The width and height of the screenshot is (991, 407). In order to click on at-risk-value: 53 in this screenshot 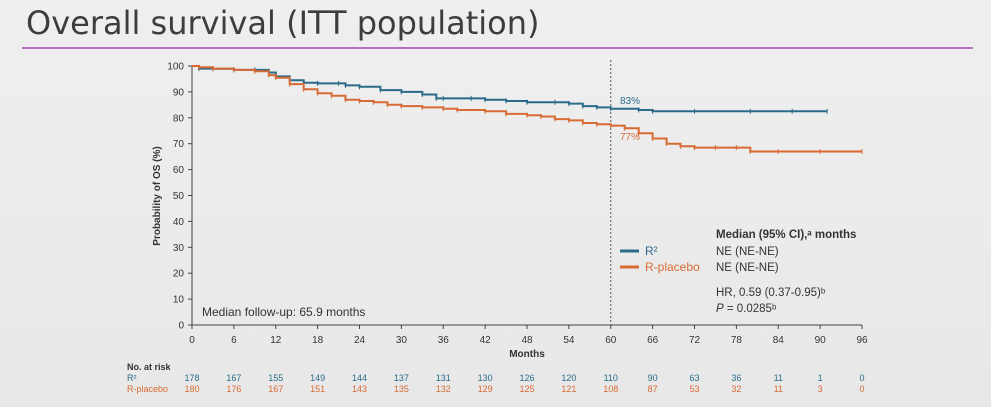, I will do `click(694, 389)`.